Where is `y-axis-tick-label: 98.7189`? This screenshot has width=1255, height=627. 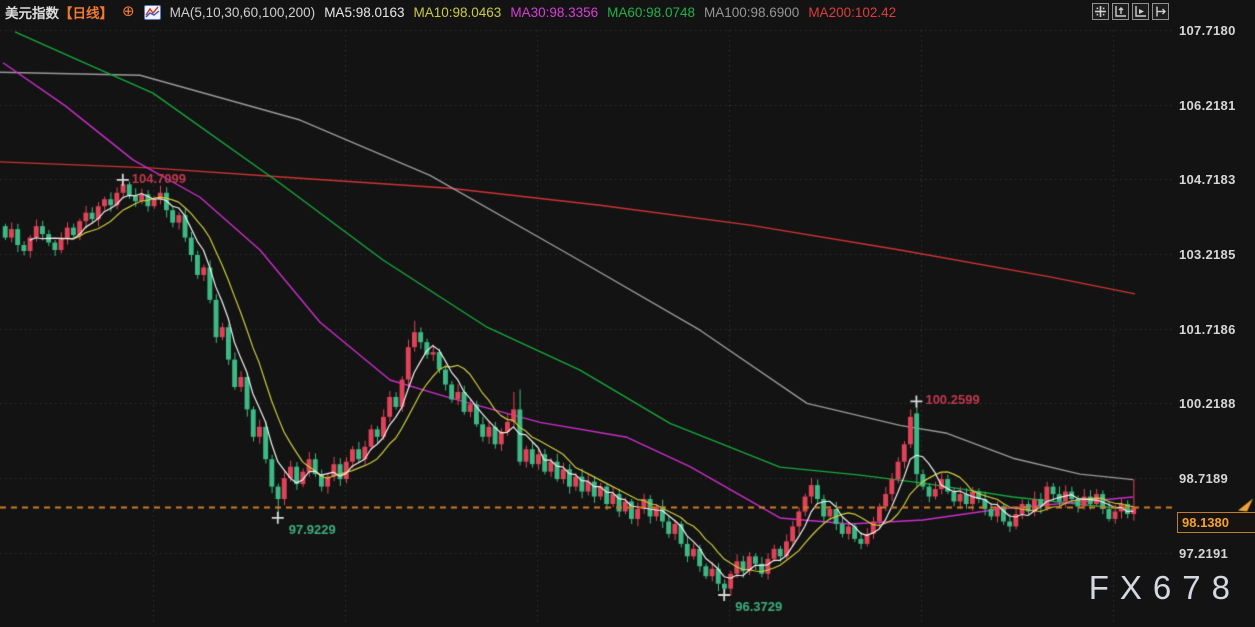
y-axis-tick-label: 98.7189 is located at coordinates (1204, 479).